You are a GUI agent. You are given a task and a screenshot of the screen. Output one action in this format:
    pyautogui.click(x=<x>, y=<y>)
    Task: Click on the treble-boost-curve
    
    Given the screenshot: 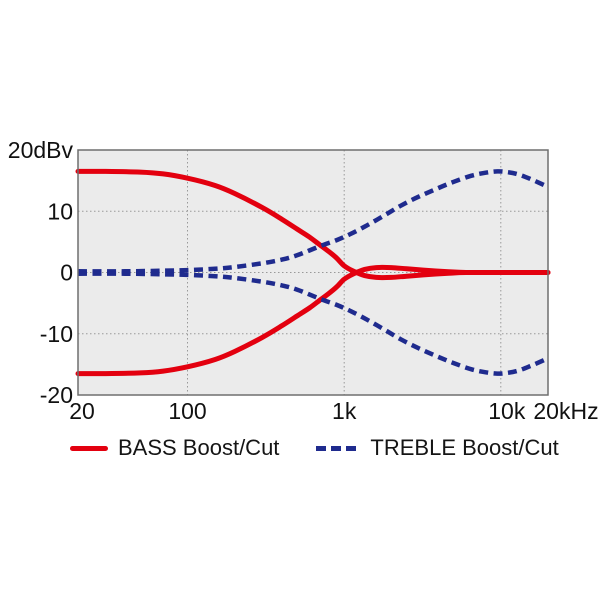 What is the action you would take?
    pyautogui.click(x=313, y=221)
    